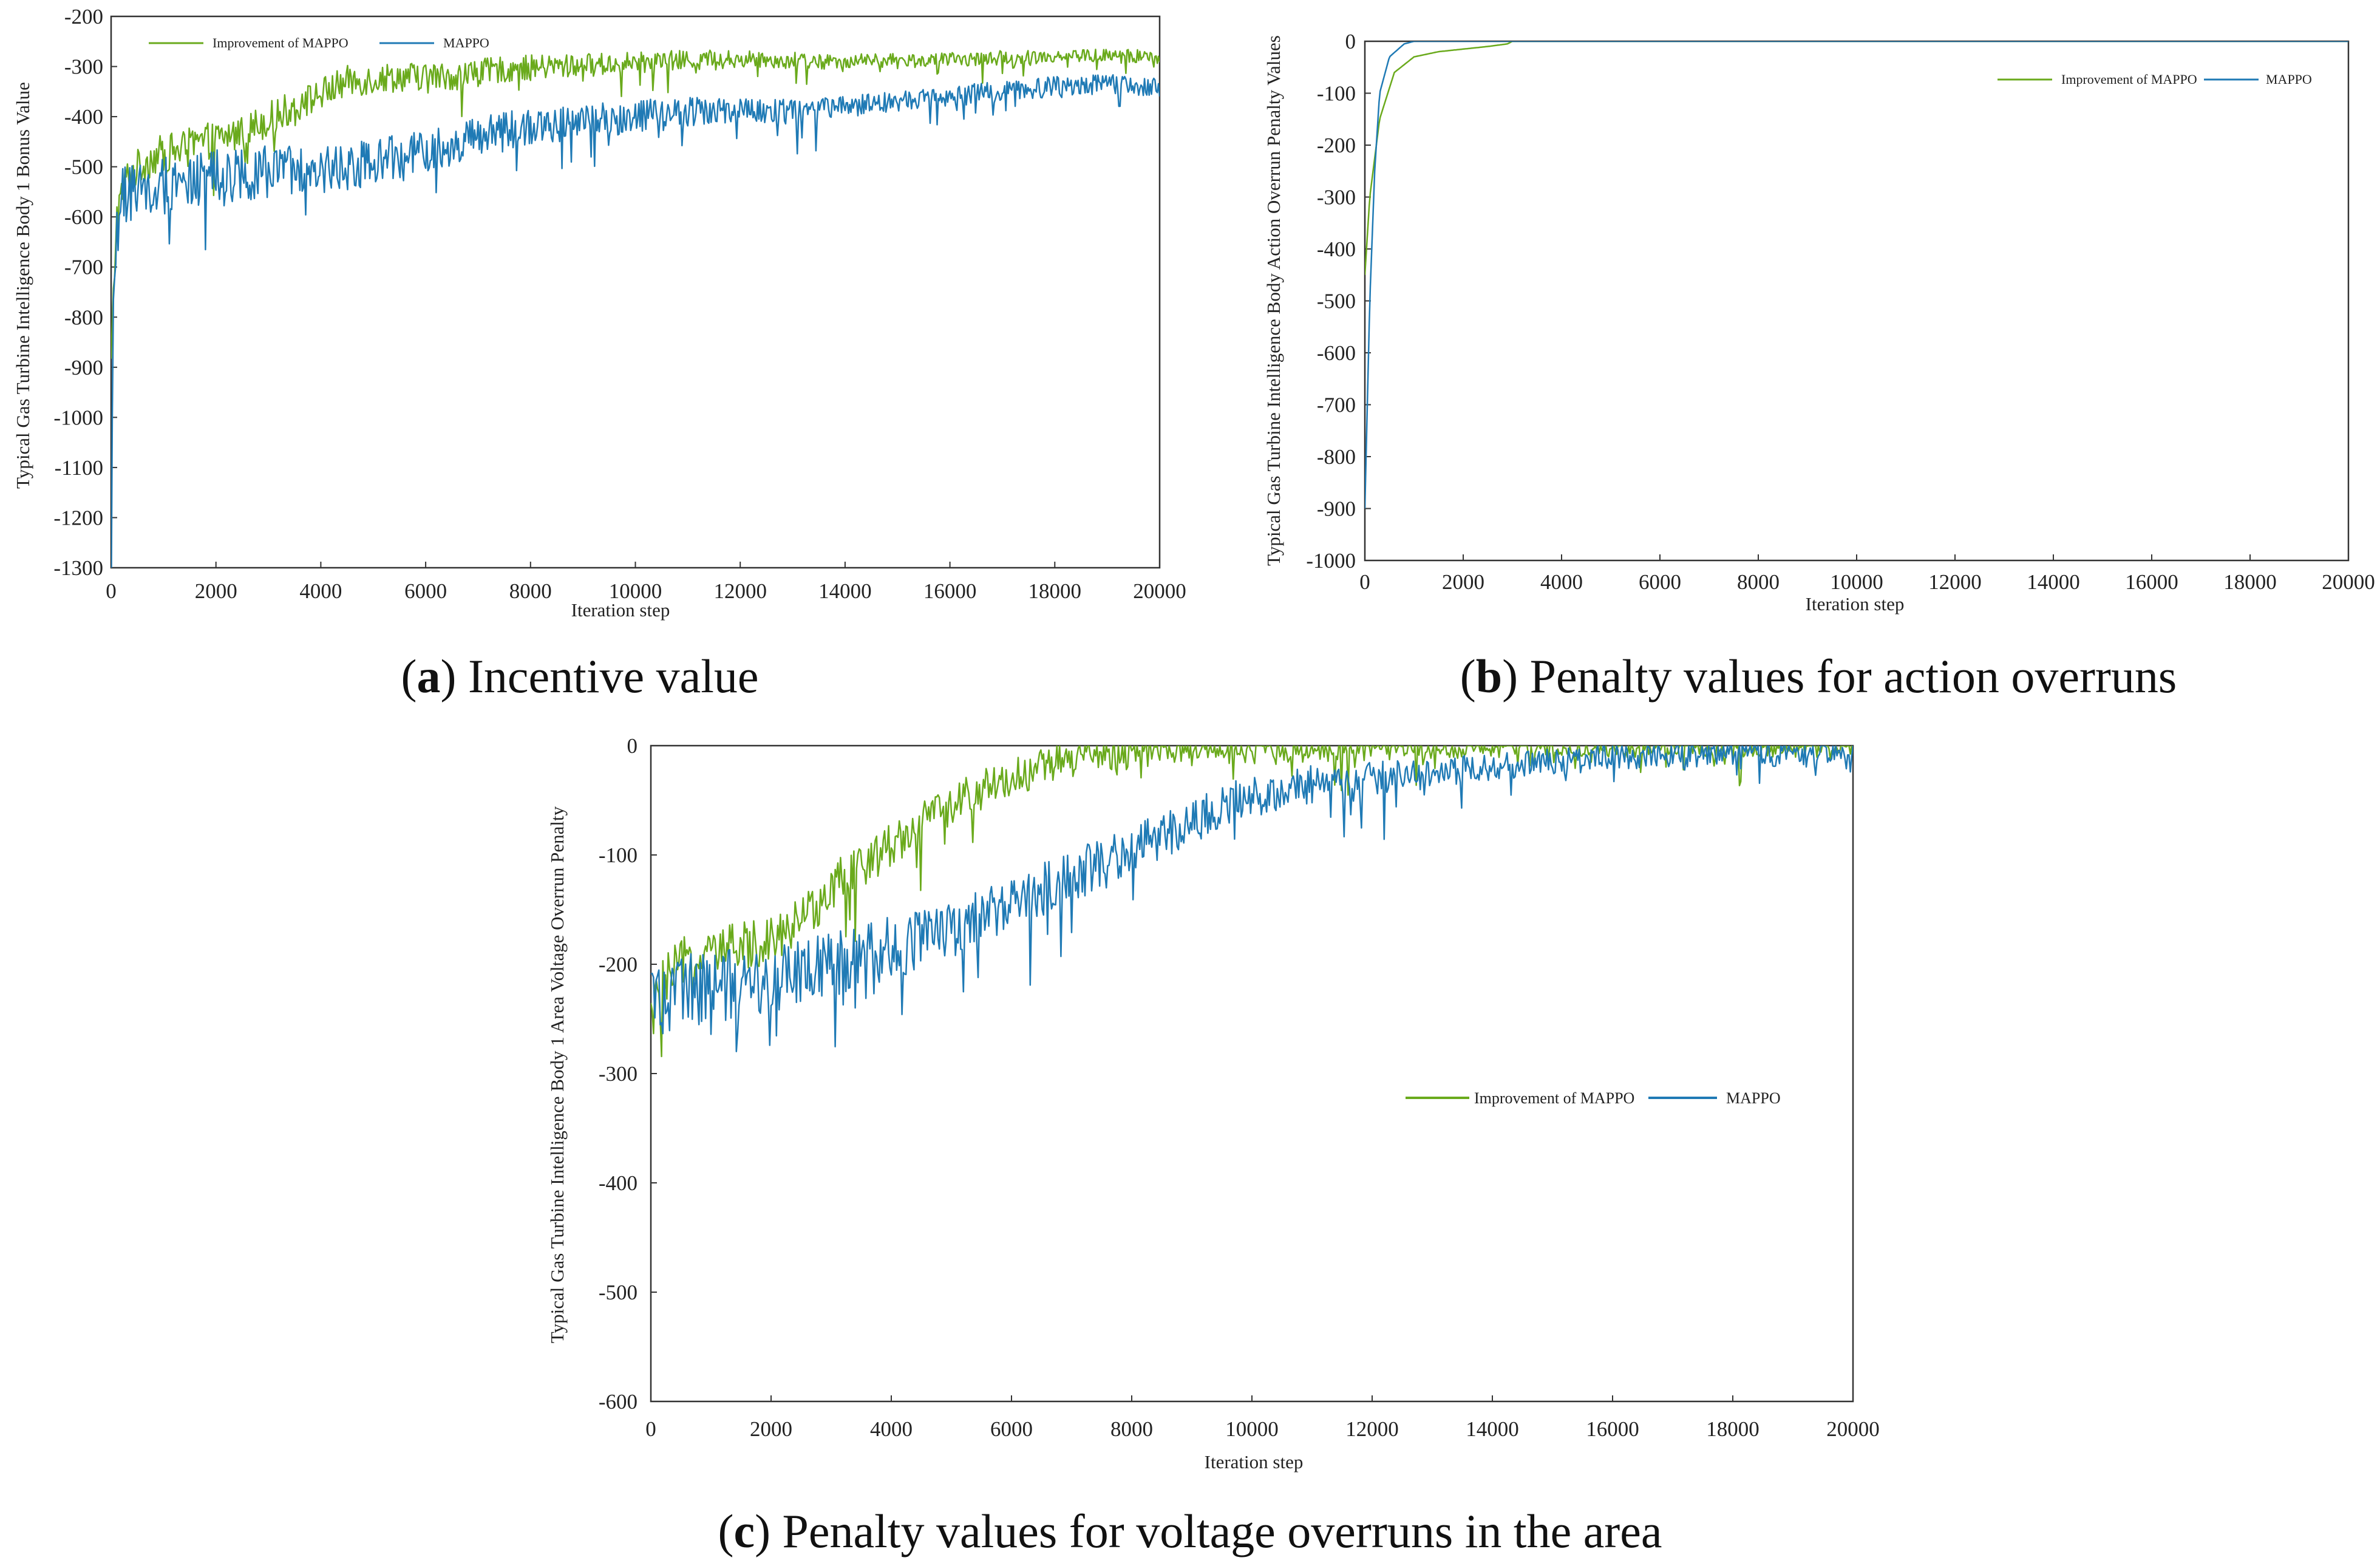  I want to click on y-tick-label-b: -500, so click(1336, 301).